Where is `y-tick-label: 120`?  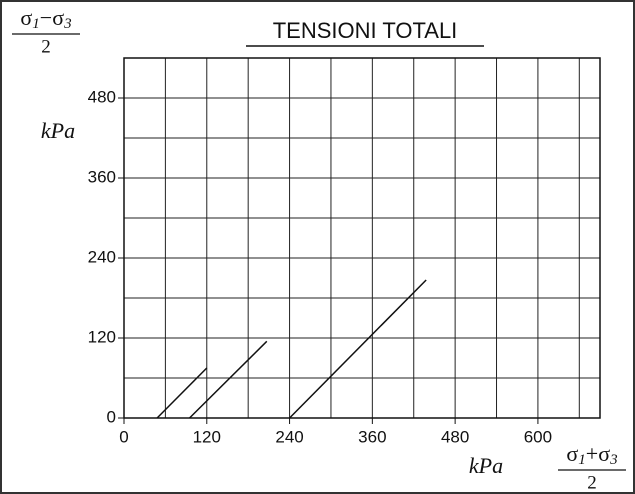 y-tick-label: 120 is located at coordinates (102, 336).